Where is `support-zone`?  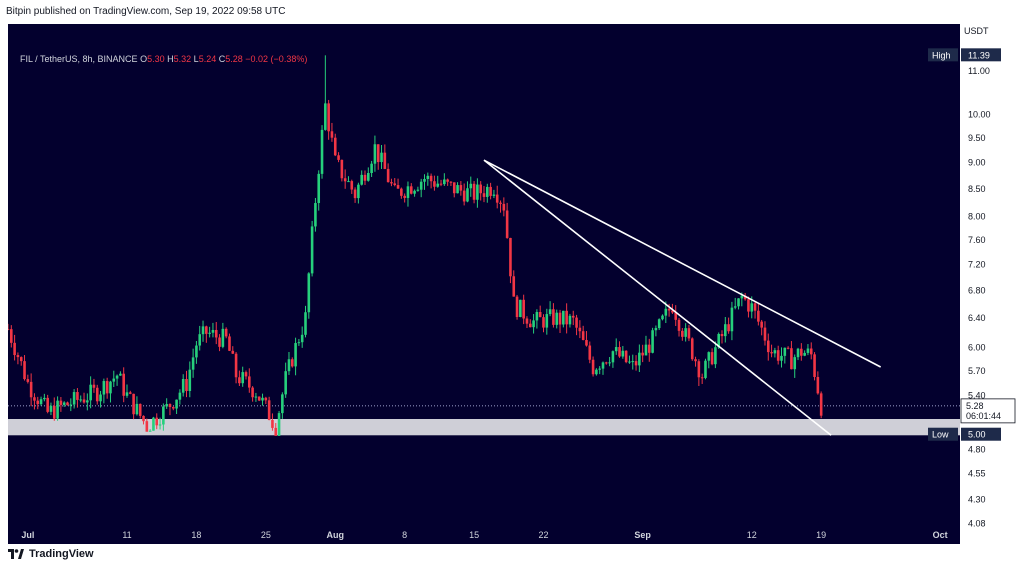 support-zone is located at coordinates (484, 427).